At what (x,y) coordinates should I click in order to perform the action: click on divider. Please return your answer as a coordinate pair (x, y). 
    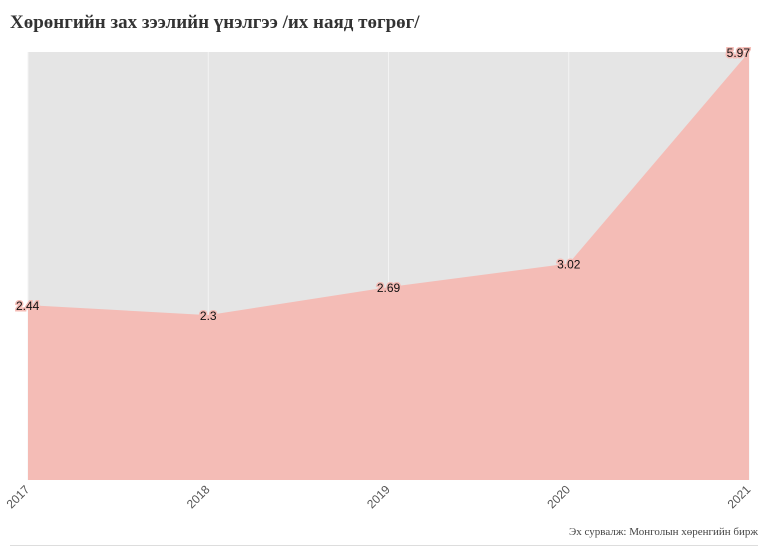
    Looking at the image, I should click on (384, 545).